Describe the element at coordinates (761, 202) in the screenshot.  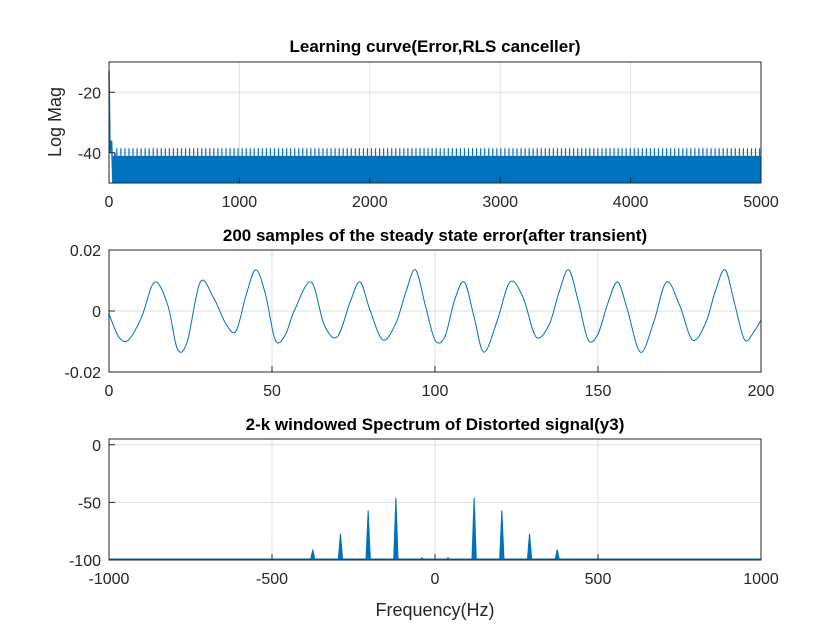
I see `x-tick-label: 5000` at that location.